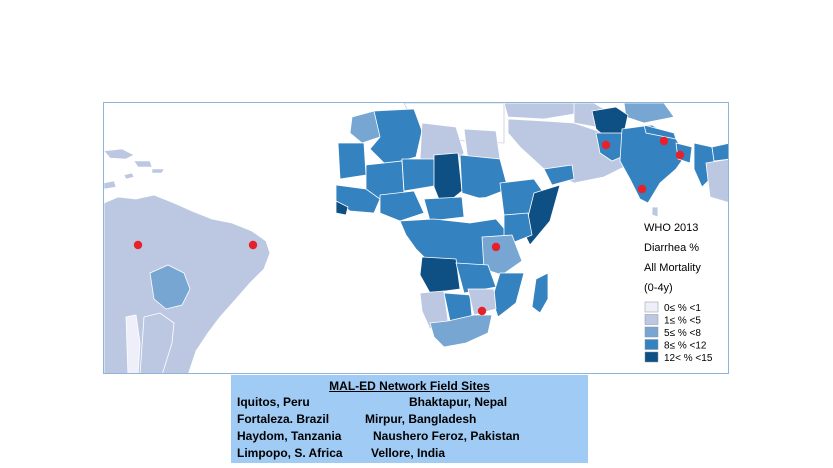  What do you see at coordinates (157, 342) in the screenshot?
I see `southern-cone` at bounding box center [157, 342].